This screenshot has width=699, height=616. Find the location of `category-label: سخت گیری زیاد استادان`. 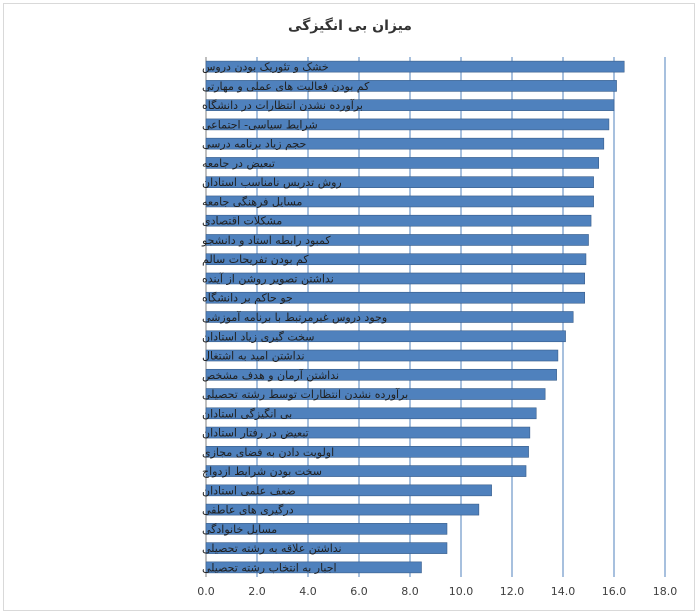

category-label: سخت گیری زیاد استادان is located at coordinates (258, 336).